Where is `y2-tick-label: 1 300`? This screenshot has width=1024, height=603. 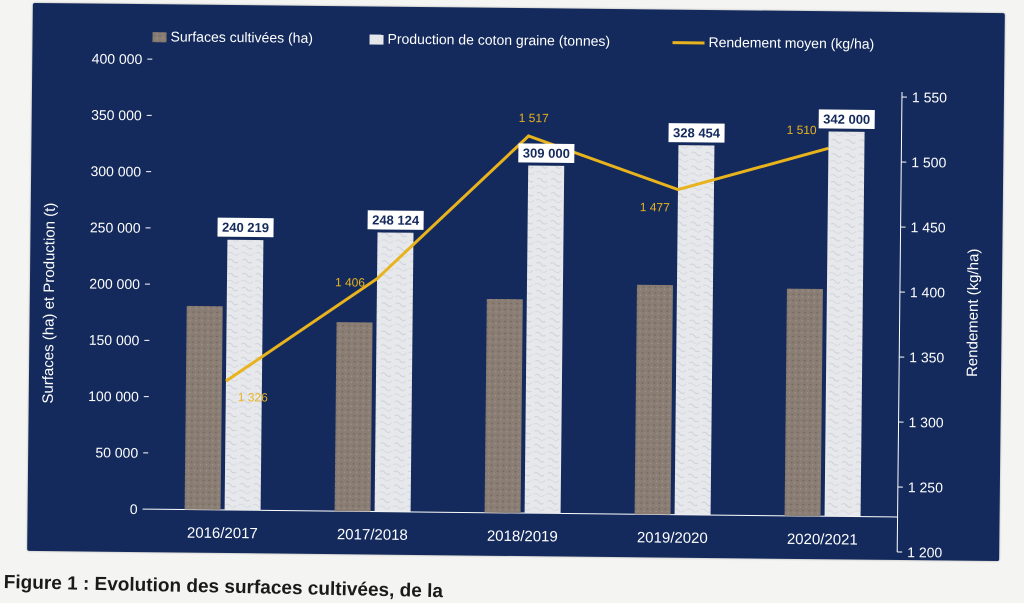 y2-tick-label: 1 300 is located at coordinates (925, 422).